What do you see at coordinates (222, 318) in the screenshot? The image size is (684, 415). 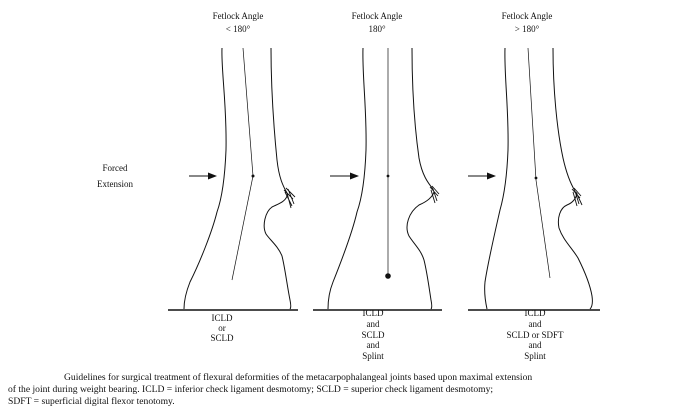 I see `panel-1-treatment-line-1: ICLD` at bounding box center [222, 318].